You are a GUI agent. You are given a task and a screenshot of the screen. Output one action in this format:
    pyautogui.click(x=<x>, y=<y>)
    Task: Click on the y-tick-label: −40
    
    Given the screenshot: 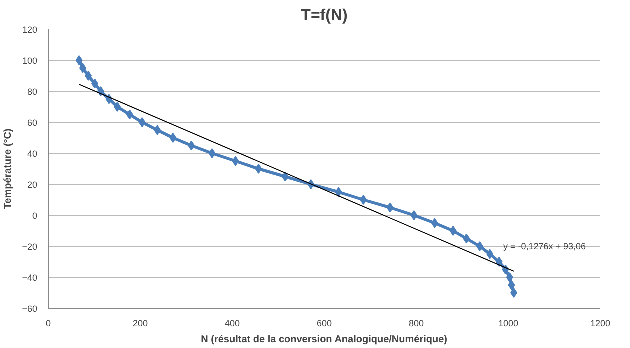 What is the action you would take?
    pyautogui.click(x=30, y=278)
    